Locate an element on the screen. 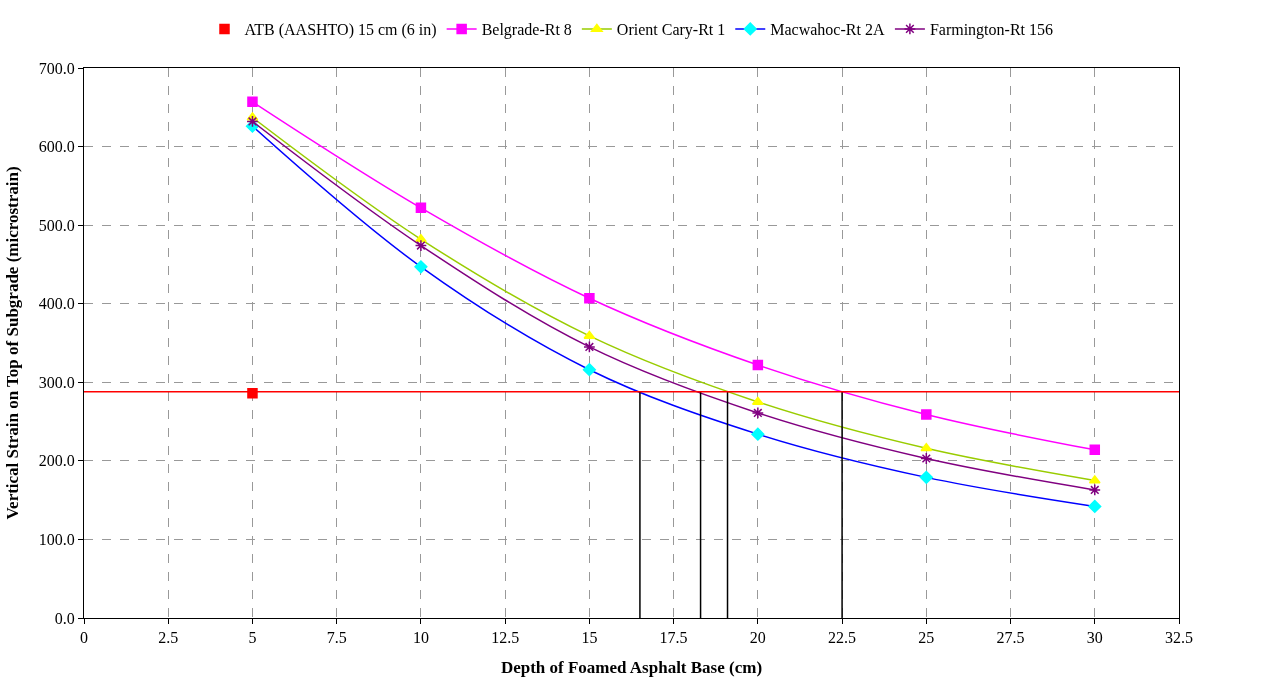  x-tick-label: 10 is located at coordinates (420, 638).